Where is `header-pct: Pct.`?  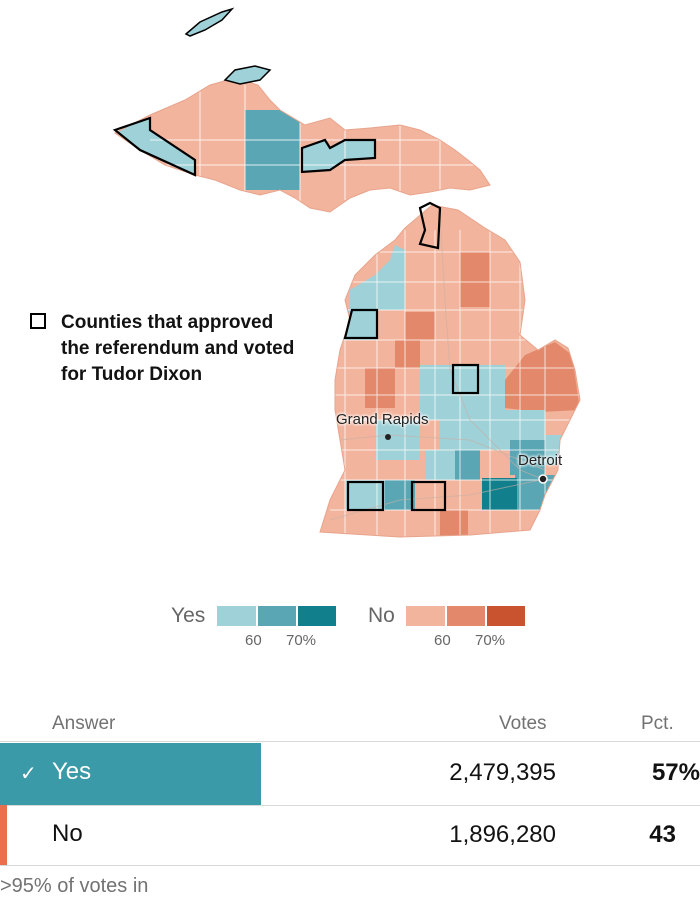 header-pct: Pct. is located at coordinates (657, 723).